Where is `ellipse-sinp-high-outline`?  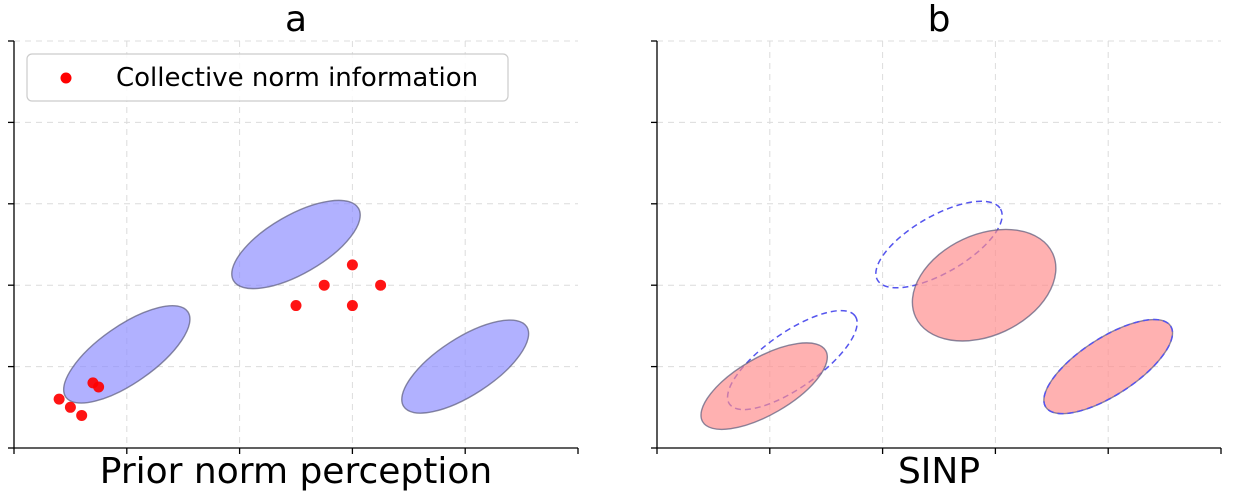
ellipse-sinp-high-outline is located at coordinates (1108, 366).